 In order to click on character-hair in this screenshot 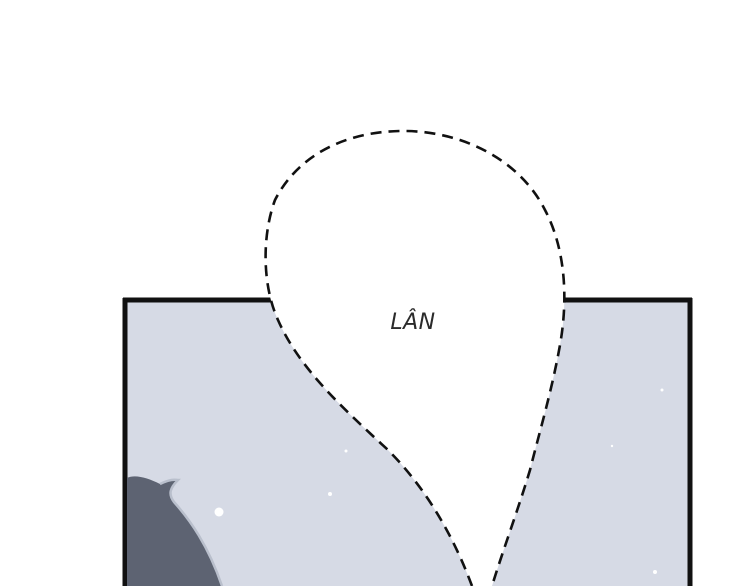, I will do `click(174, 531)`.